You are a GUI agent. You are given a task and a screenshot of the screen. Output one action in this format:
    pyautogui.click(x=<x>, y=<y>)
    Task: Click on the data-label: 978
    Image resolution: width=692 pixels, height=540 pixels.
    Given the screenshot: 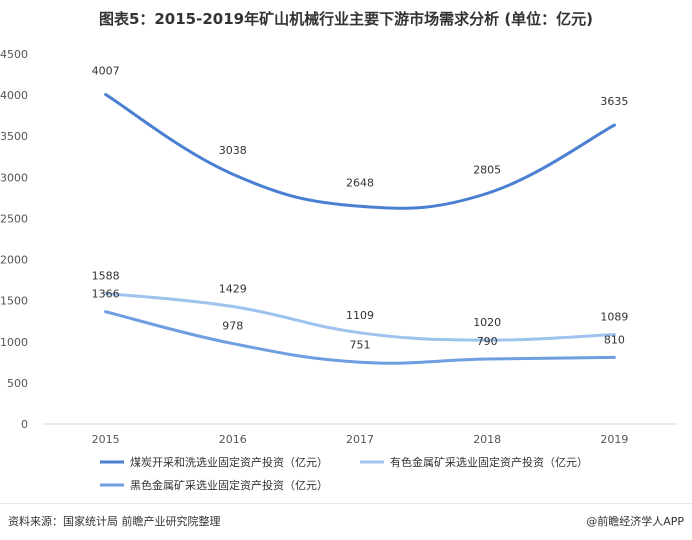 What is the action you would take?
    pyautogui.click(x=232, y=326)
    